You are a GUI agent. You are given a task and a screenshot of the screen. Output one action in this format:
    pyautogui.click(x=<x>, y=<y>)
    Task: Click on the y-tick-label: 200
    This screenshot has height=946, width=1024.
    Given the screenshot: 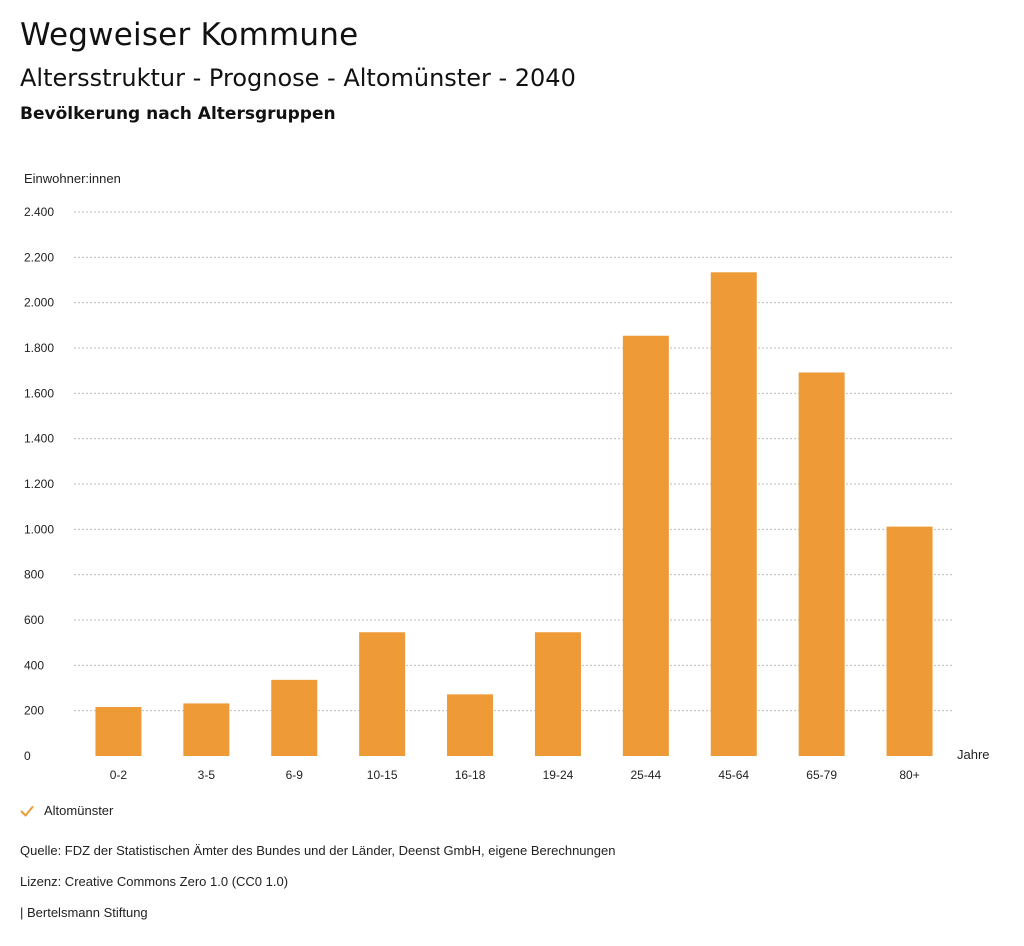 What is the action you would take?
    pyautogui.click(x=34, y=711)
    